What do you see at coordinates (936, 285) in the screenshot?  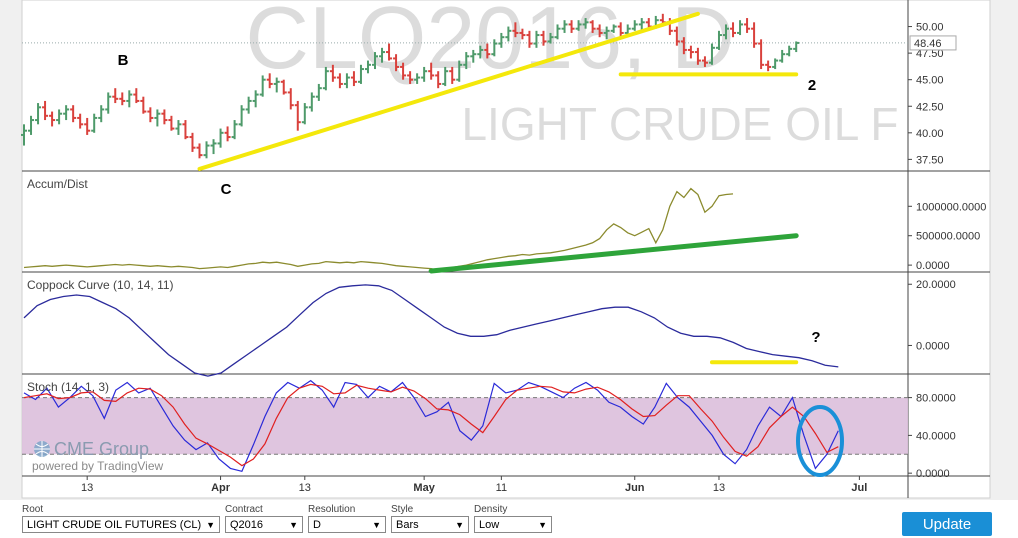 I see `y-tick-label: 20.0000` at bounding box center [936, 285].